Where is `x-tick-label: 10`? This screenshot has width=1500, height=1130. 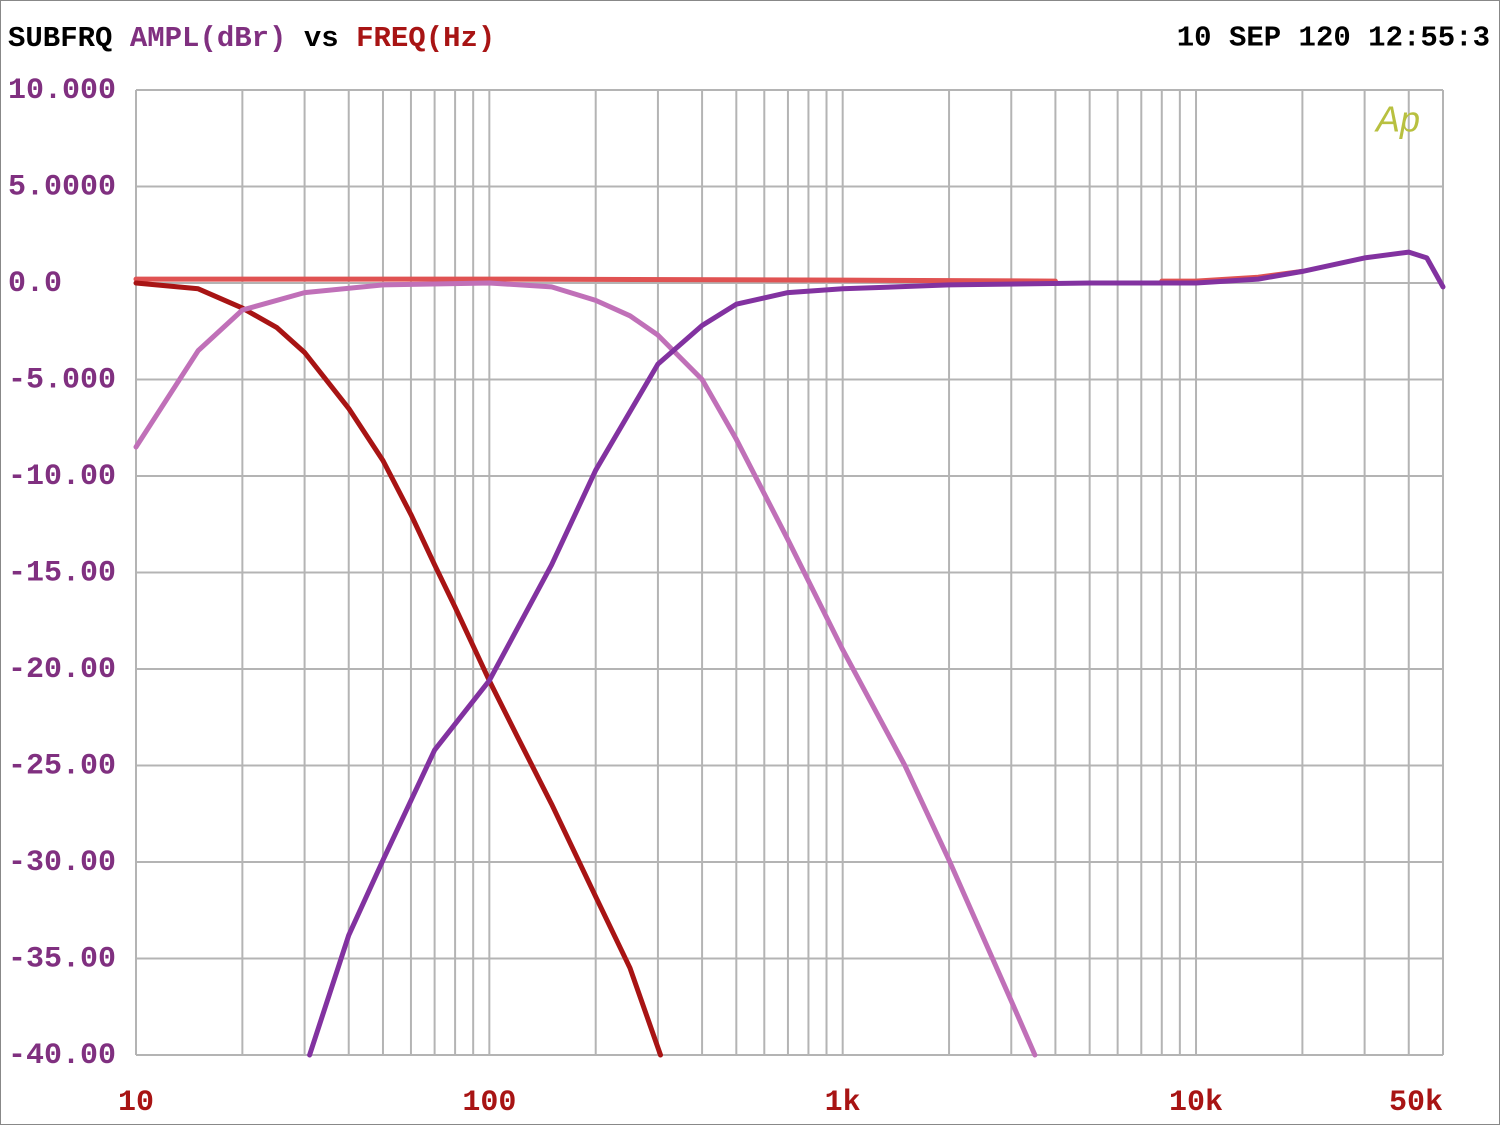 x-tick-label: 10 is located at coordinates (136, 1103).